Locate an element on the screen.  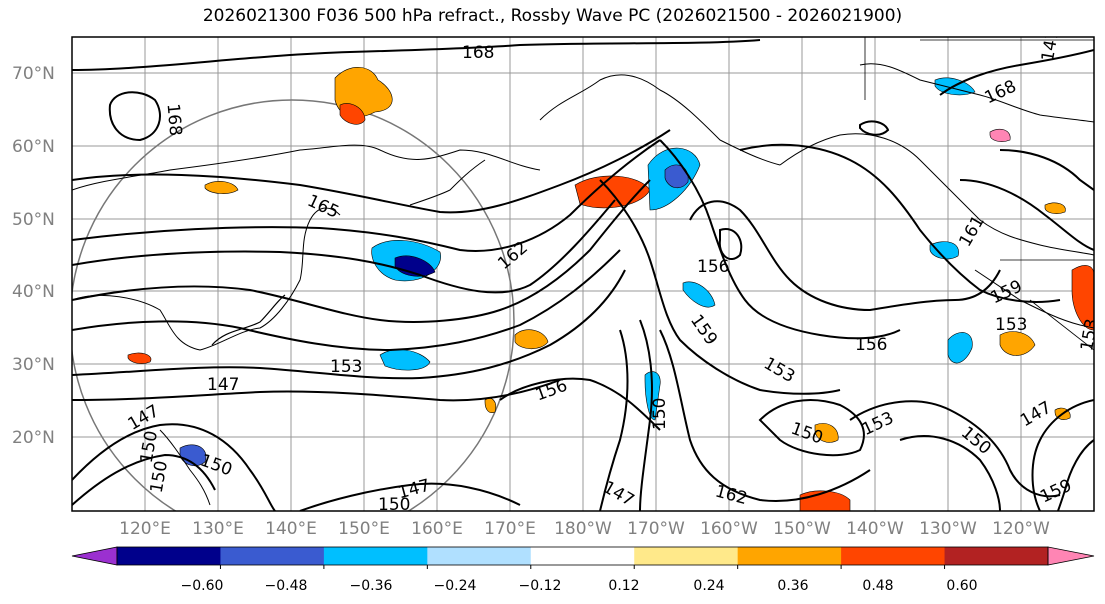
colorbar is located at coordinates (583, 557).